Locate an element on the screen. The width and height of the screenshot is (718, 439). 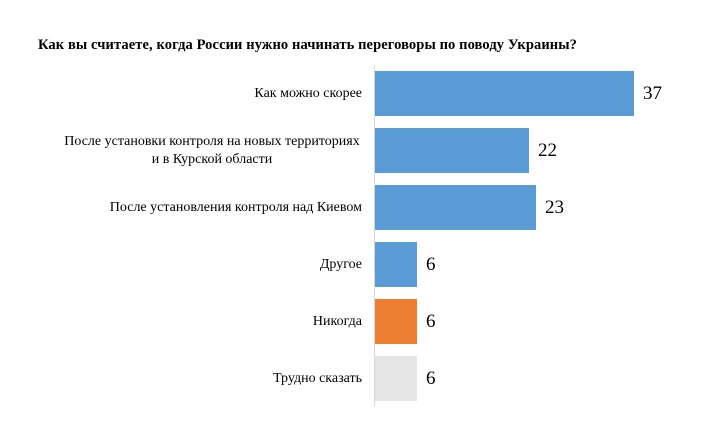
category-label-text: Другое is located at coordinates (340, 264).